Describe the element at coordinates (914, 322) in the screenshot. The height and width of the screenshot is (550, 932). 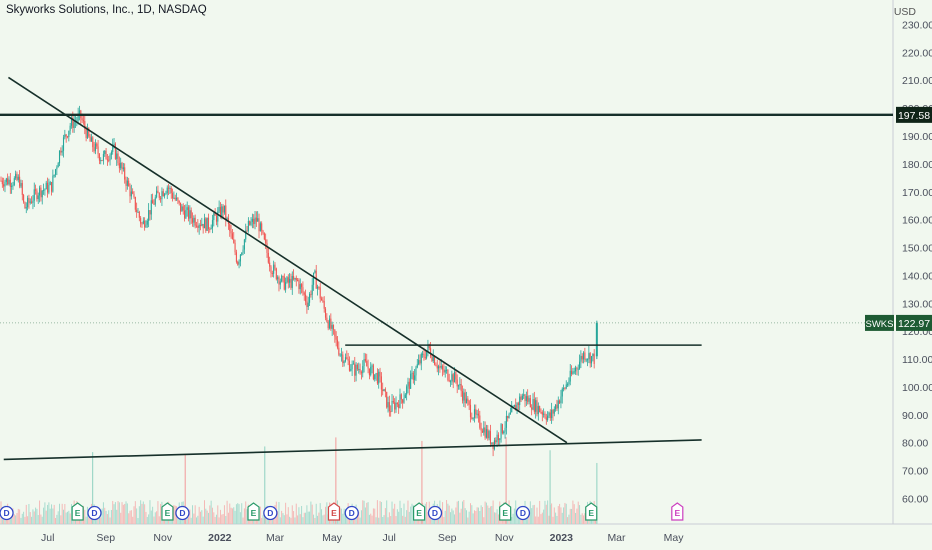
I see `last-price-tag-bg` at that location.